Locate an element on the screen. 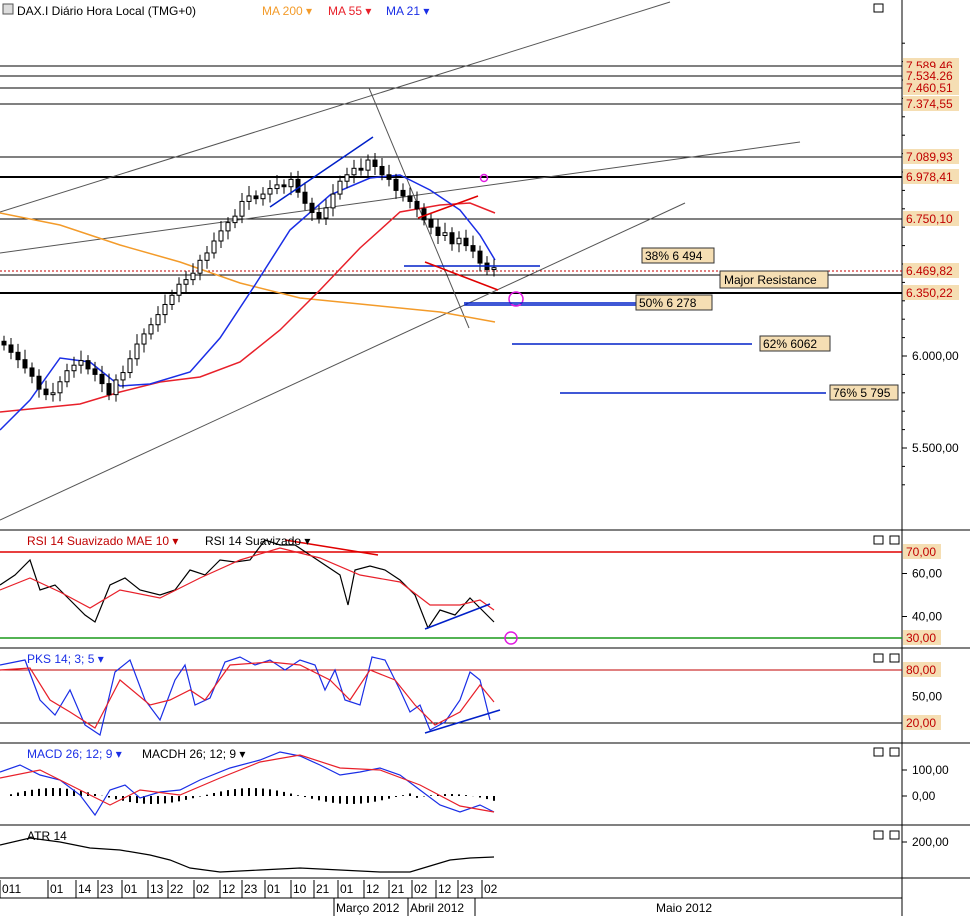 This screenshot has height=916, width=970. pks-tick-label: 50,00 is located at coordinates (927, 697).